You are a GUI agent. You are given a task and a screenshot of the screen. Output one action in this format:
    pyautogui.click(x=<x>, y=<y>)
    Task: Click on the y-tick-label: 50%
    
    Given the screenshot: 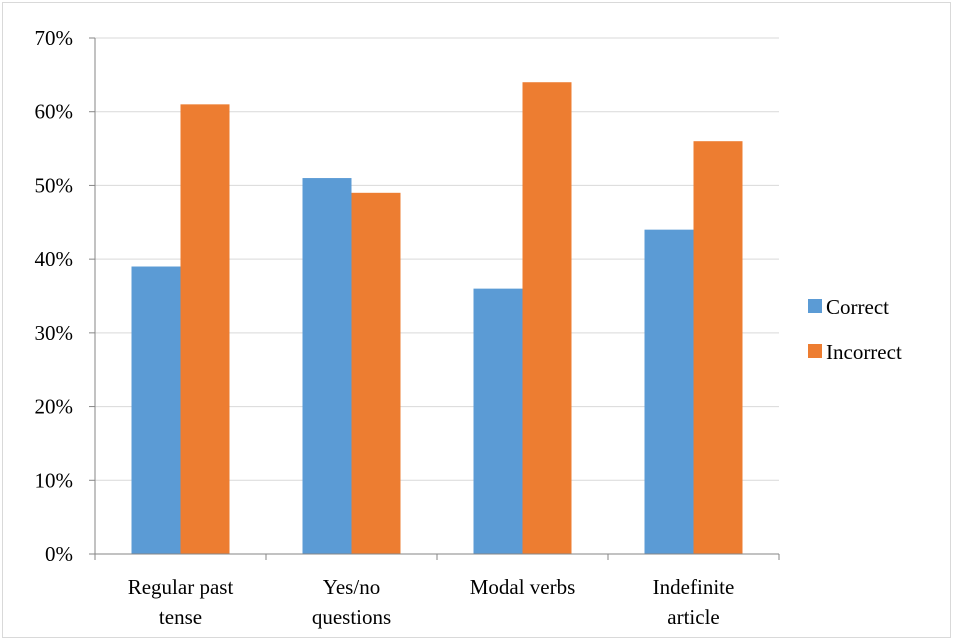 What is the action you would take?
    pyautogui.click(x=54, y=185)
    